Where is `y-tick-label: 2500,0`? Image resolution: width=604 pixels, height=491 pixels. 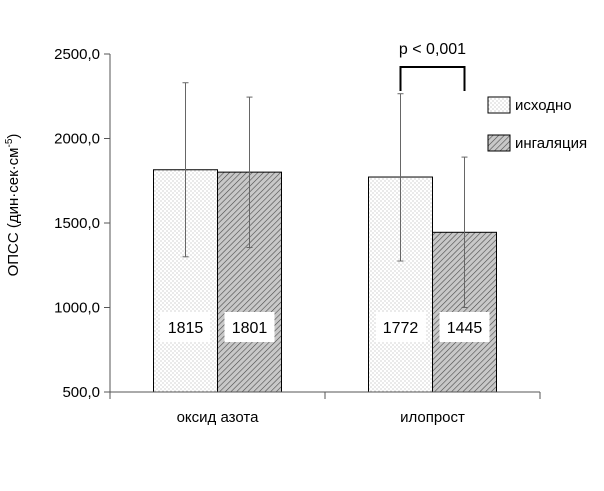
y-tick-label: 2500,0 is located at coordinates (77, 54).